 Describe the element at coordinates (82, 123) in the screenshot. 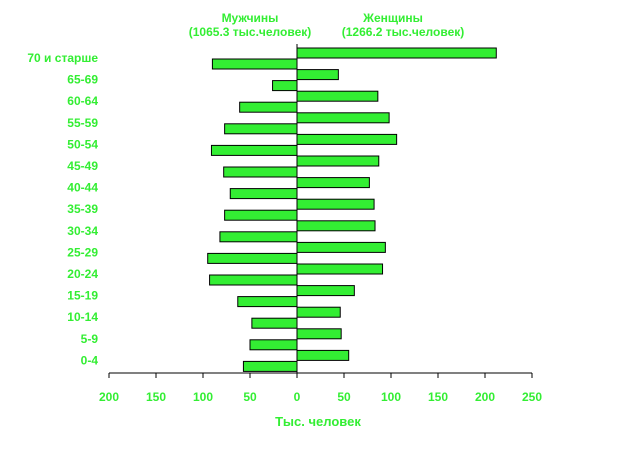

I see `category-label: 55-59` at that location.